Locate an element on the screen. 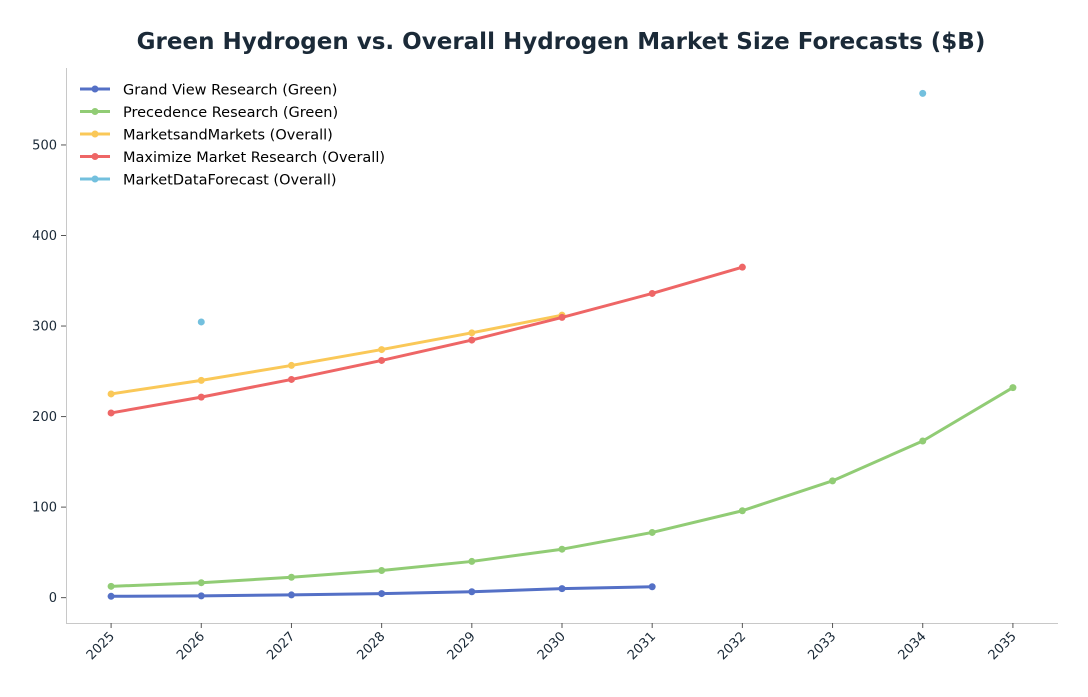  y-tick-label: 200 is located at coordinates (44, 417).